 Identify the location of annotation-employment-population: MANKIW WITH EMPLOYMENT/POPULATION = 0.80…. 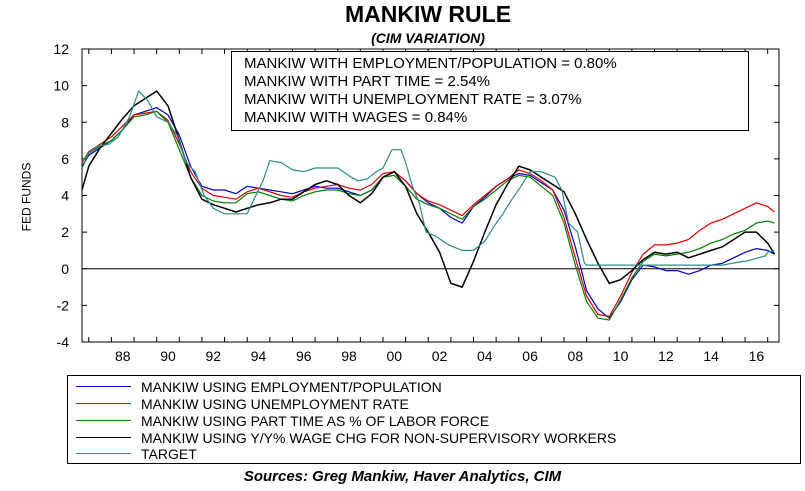
(430, 63).